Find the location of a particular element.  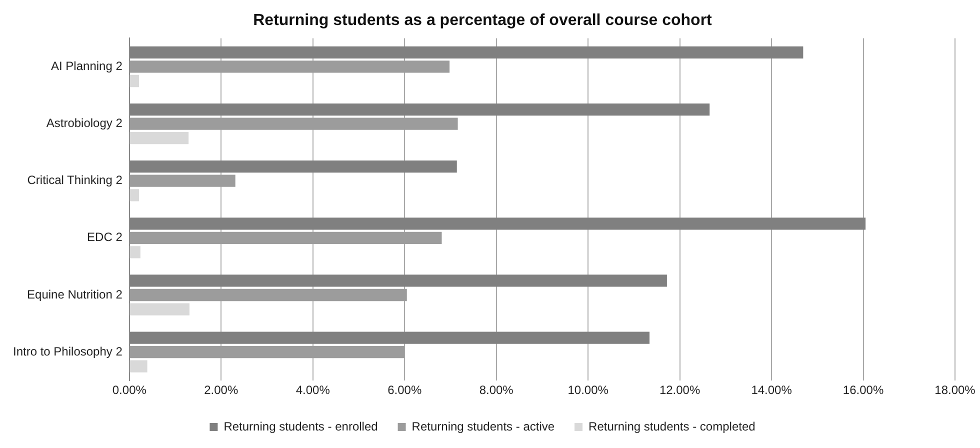

x-tick-label: 12.00% is located at coordinates (679, 390).